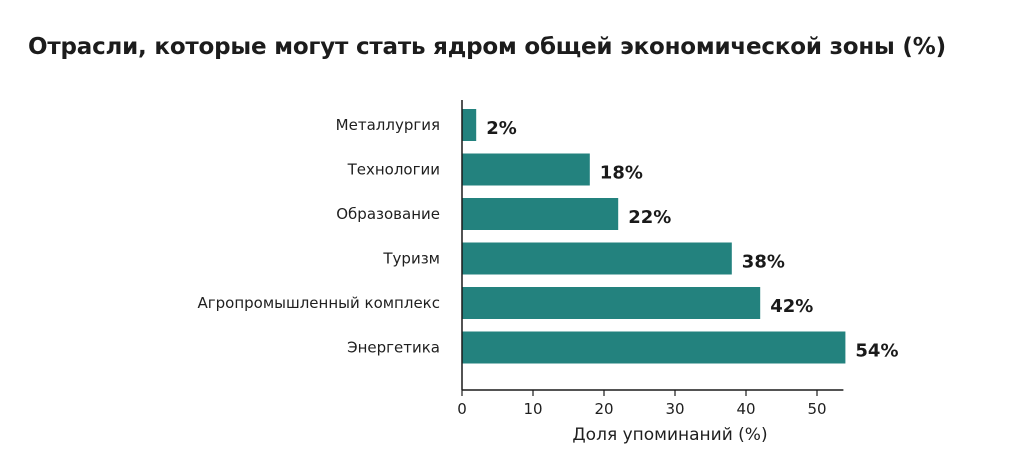  I want to click on x-tick-label: 50, so click(816, 409).